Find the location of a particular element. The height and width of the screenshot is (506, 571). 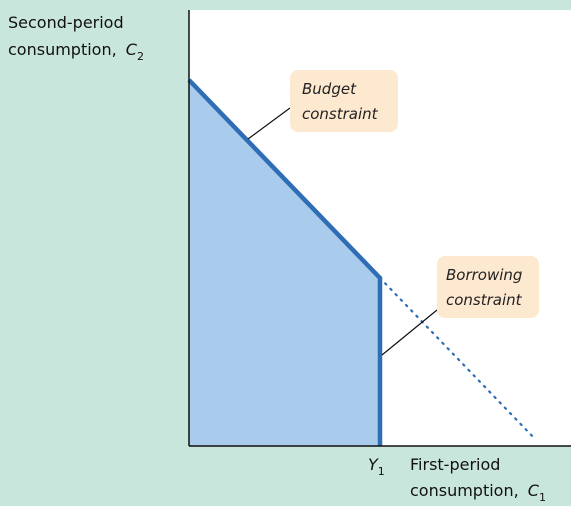

callout-text: Borrowing is located at coordinates (484, 275).